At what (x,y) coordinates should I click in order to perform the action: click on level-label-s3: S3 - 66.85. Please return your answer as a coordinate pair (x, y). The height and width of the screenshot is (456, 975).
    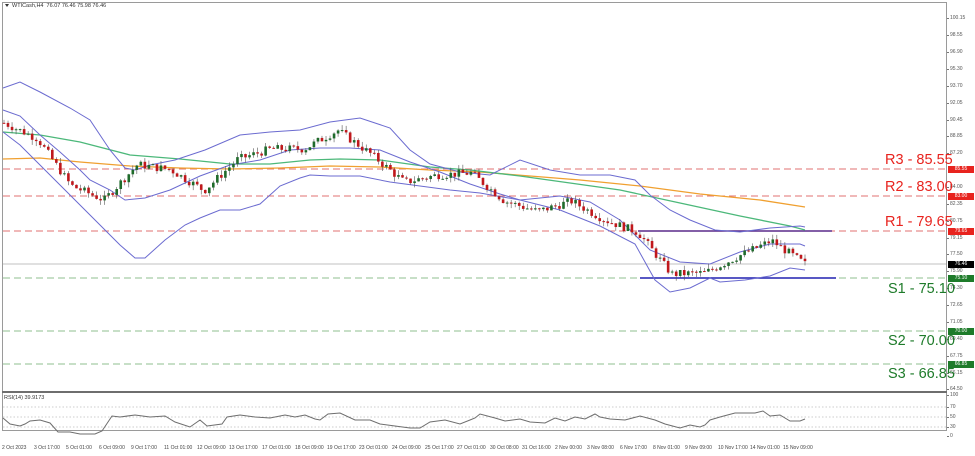
    Looking at the image, I should click on (921, 374).